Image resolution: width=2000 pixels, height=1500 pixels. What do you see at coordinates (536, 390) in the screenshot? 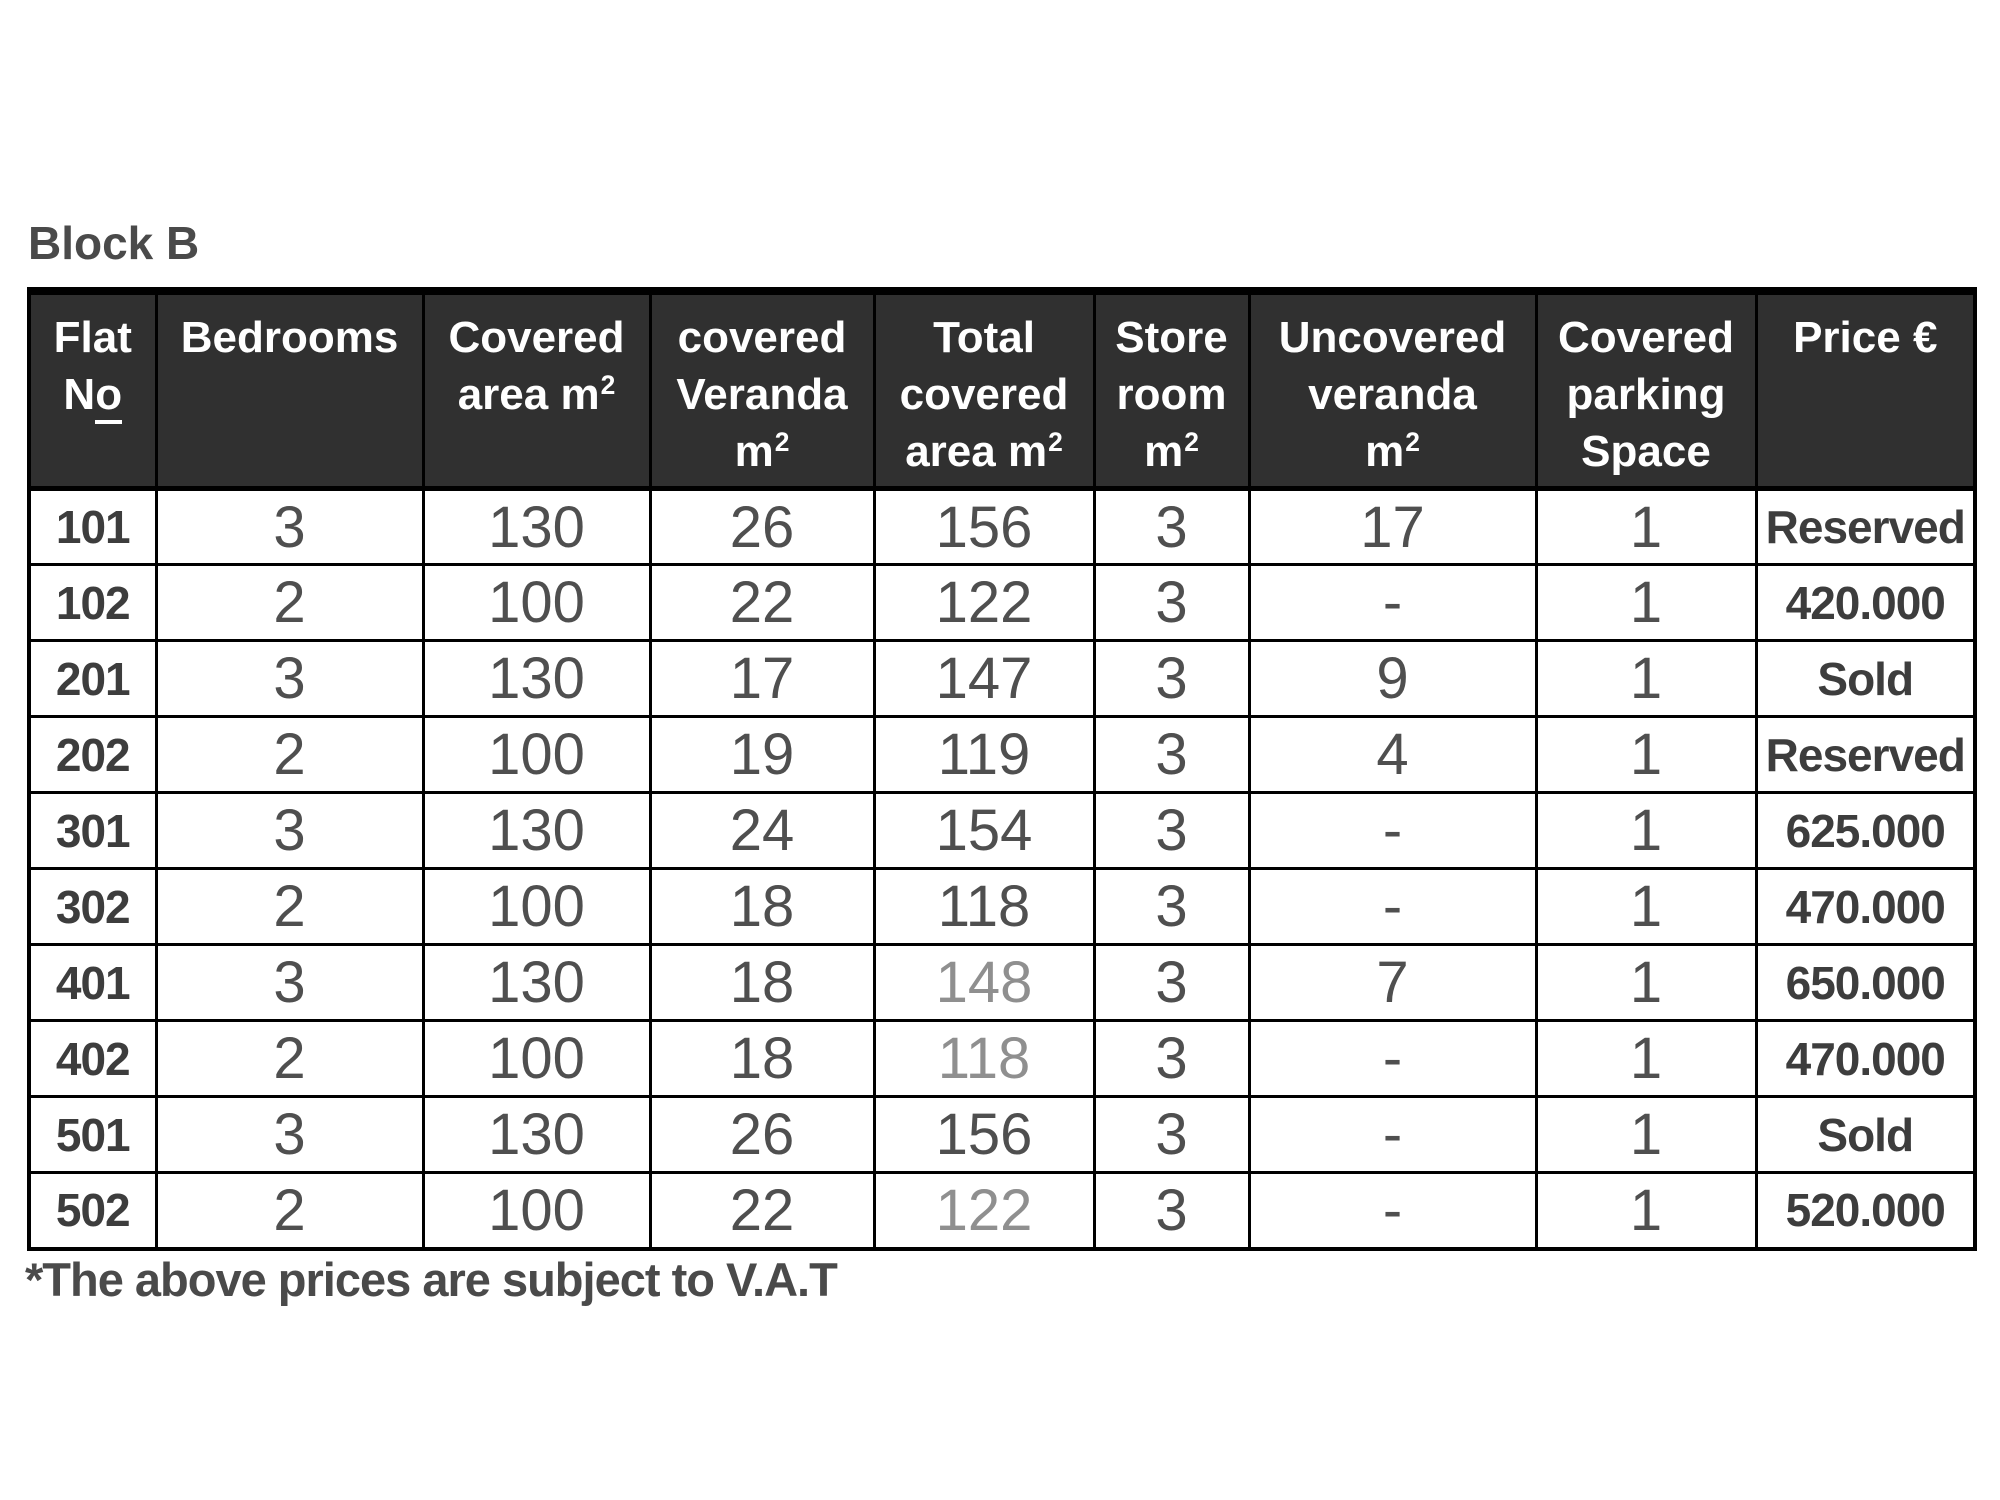
I see `column-header-covered-area: Covered area m2` at bounding box center [536, 390].